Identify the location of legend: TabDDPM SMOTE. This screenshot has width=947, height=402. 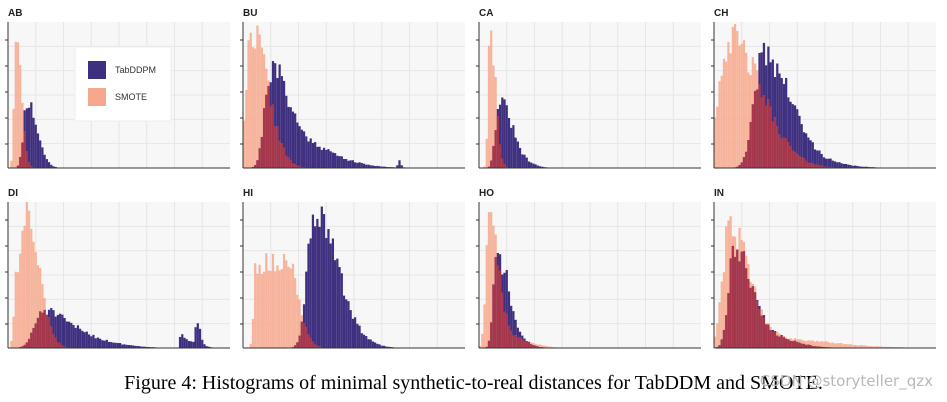
(123, 84).